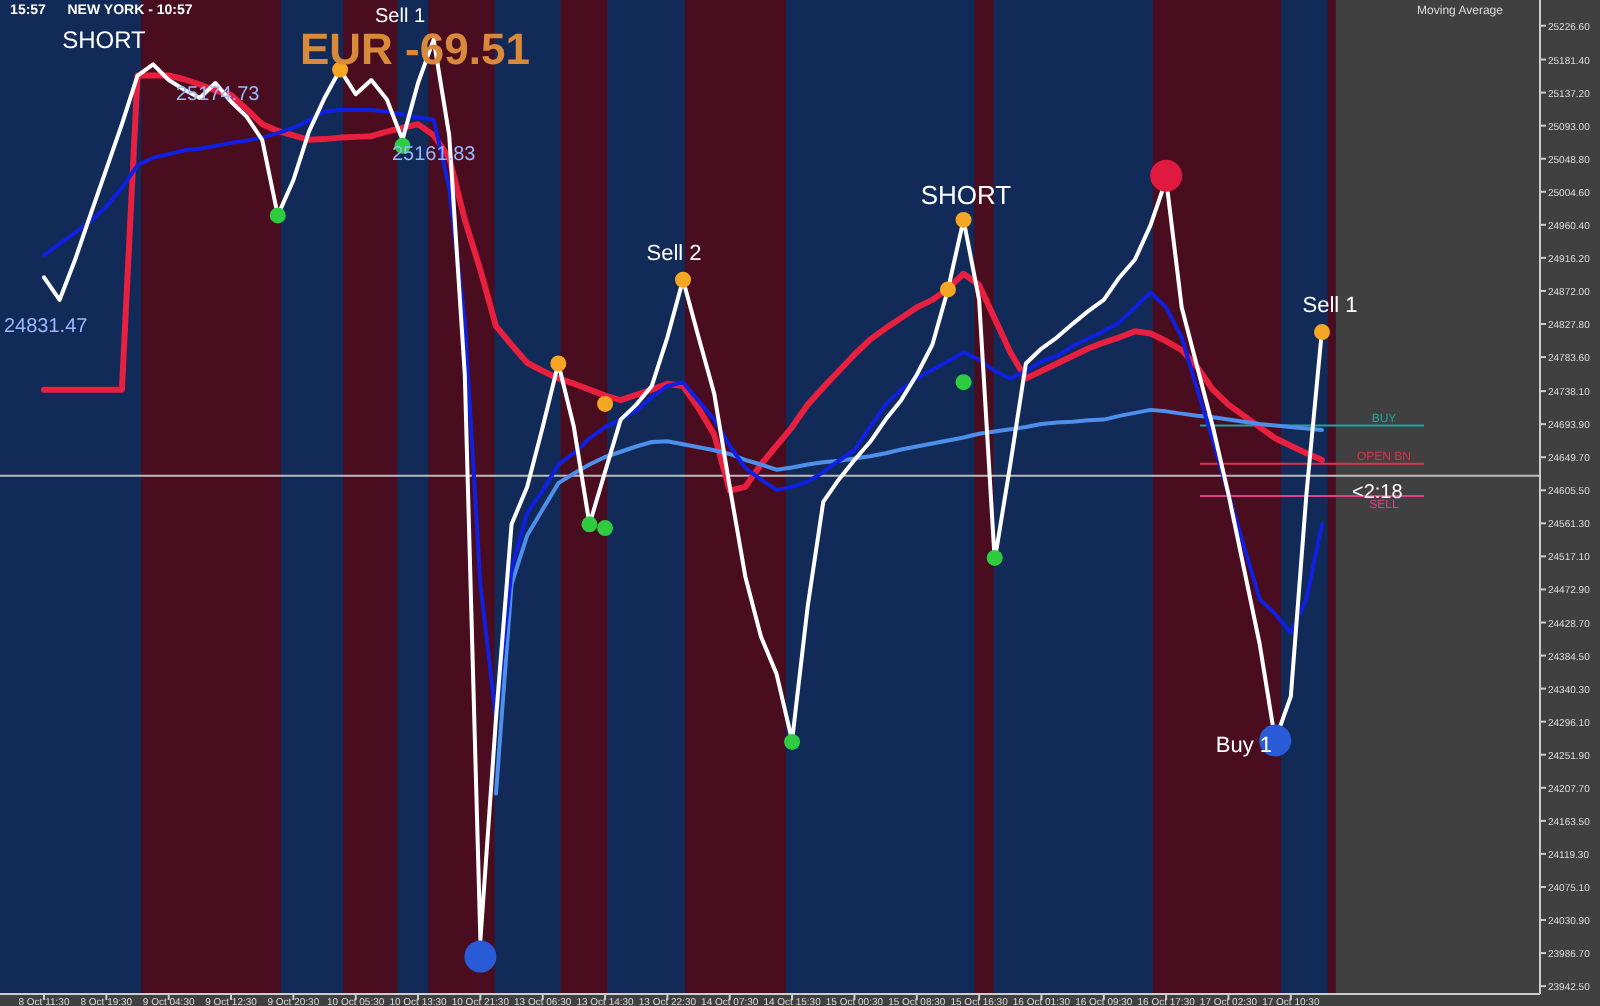 This screenshot has width=1600, height=1006. Describe the element at coordinates (1243, 746) in the screenshot. I see `annotation: Buy 1` at that location.